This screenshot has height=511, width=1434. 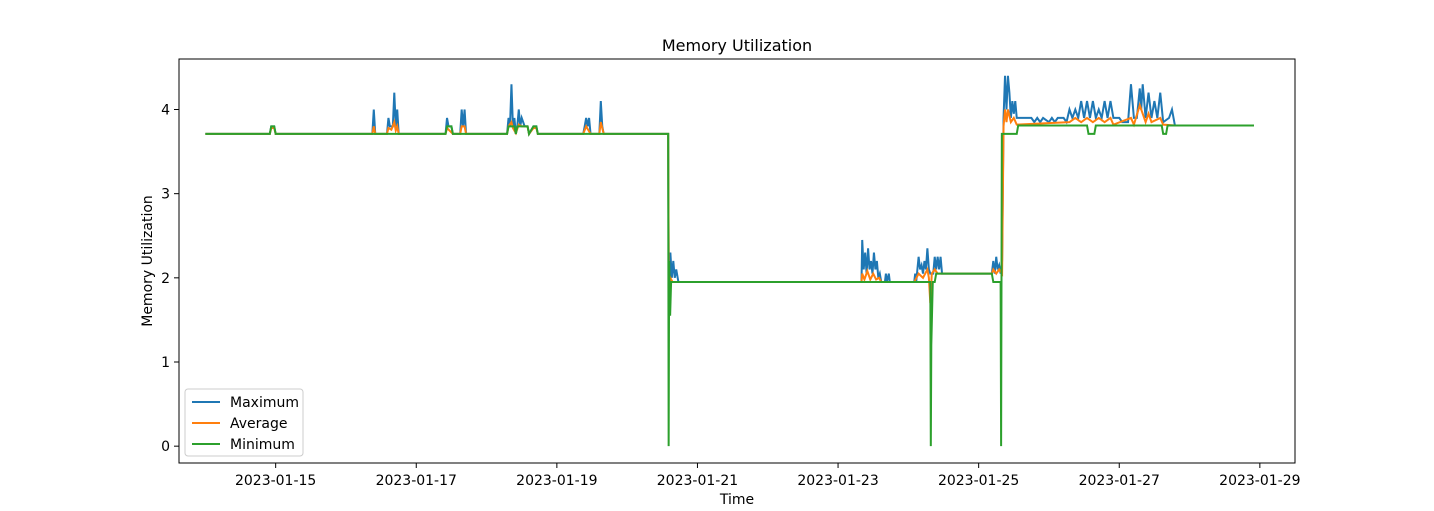 I want to click on x-tick-label: 2023-01-27, so click(x=1119, y=481).